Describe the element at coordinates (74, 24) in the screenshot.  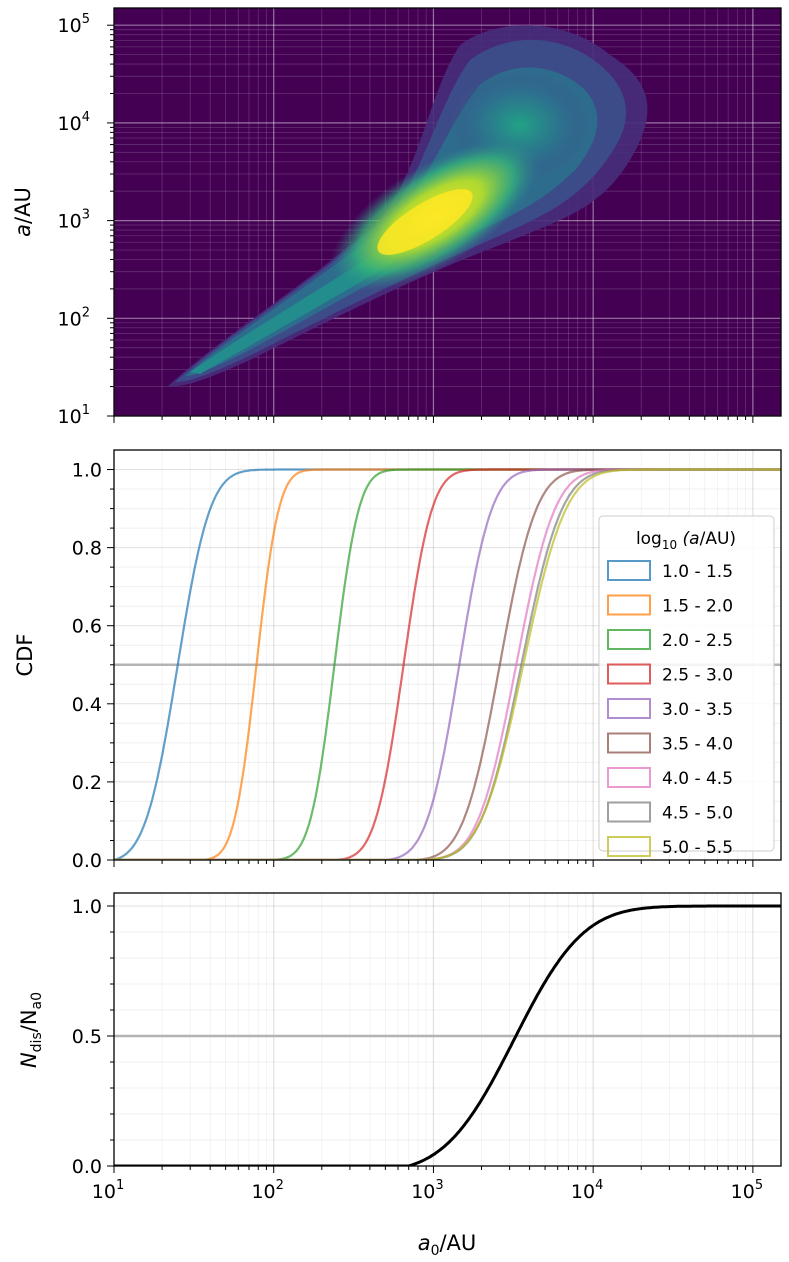
I see `y-tick-label: 10⁵` at that location.